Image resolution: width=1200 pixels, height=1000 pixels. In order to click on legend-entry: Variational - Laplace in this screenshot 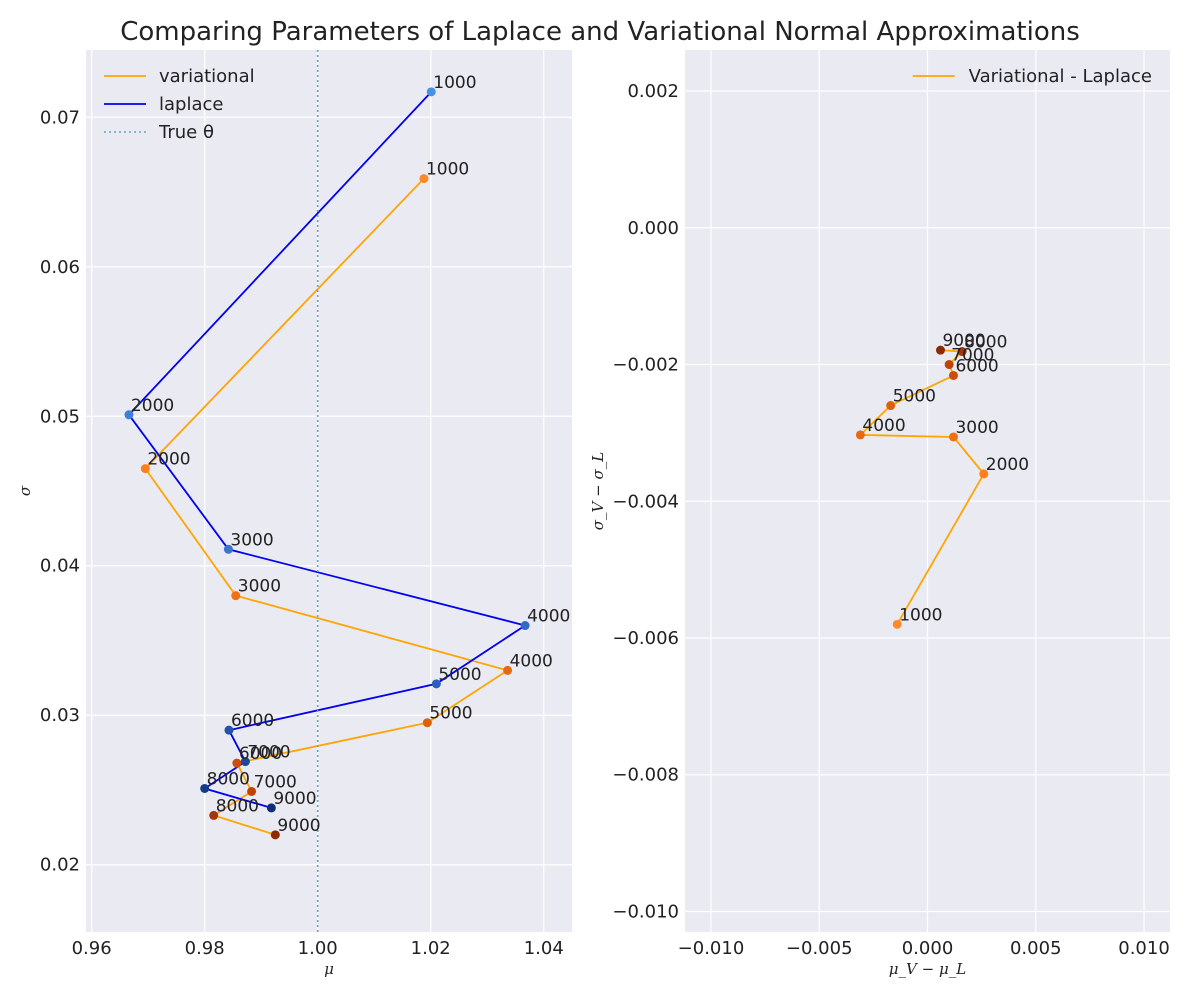, I will do `click(1060, 76)`.